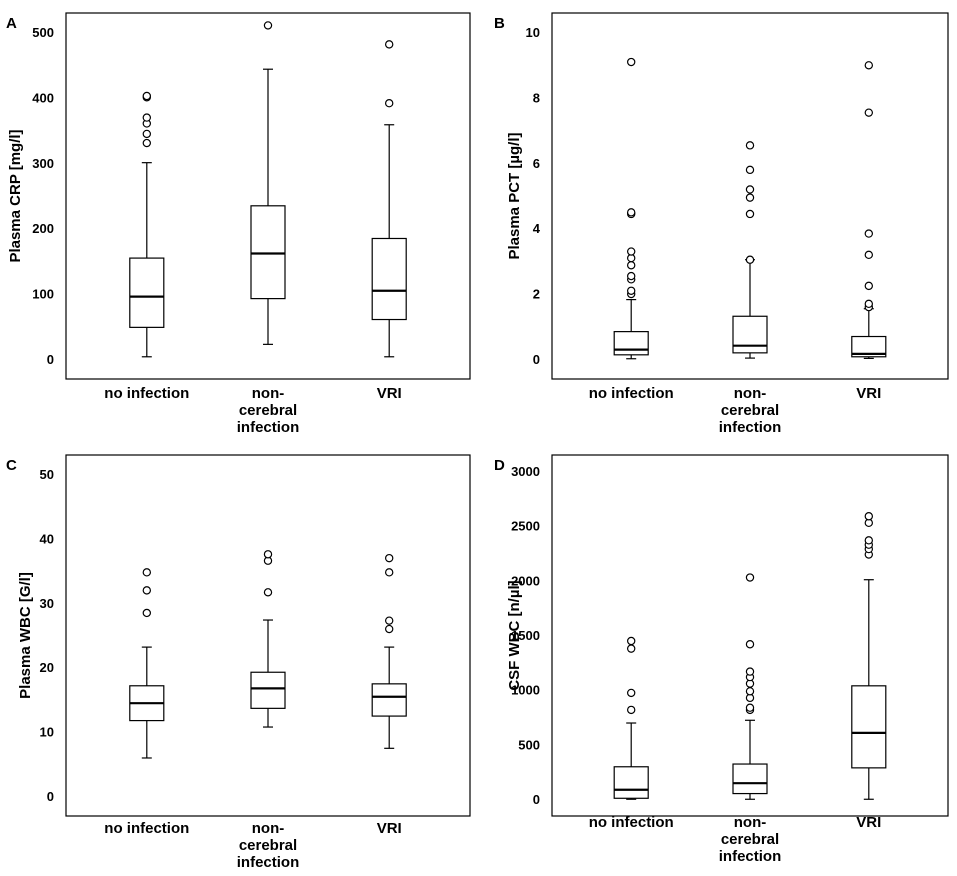  Describe the element at coordinates (499, 465) in the screenshot. I see `panel-letter: D` at that location.